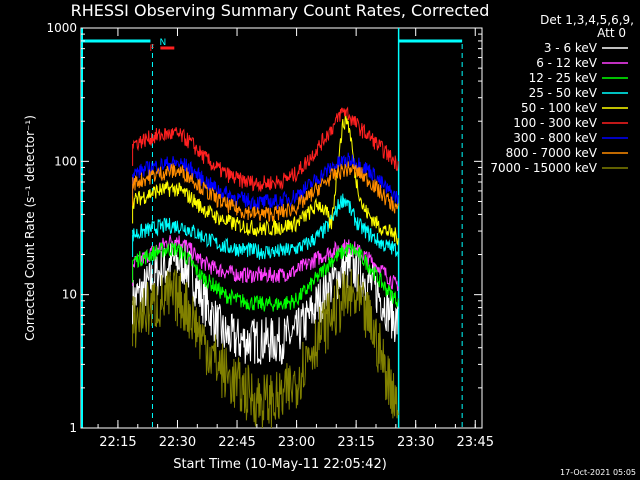 This screenshot has height=480, width=640. What do you see at coordinates (598, 472) in the screenshot?
I see `footer-timestamp: 17-Oct-2021 05:05` at bounding box center [598, 472].